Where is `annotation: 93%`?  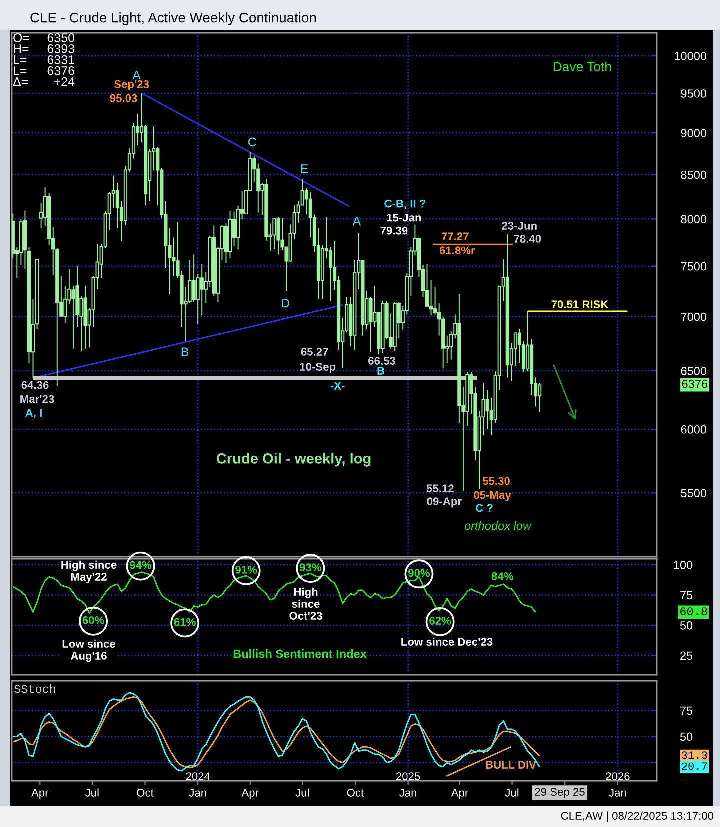
annotation: 93% is located at coordinates (311, 568).